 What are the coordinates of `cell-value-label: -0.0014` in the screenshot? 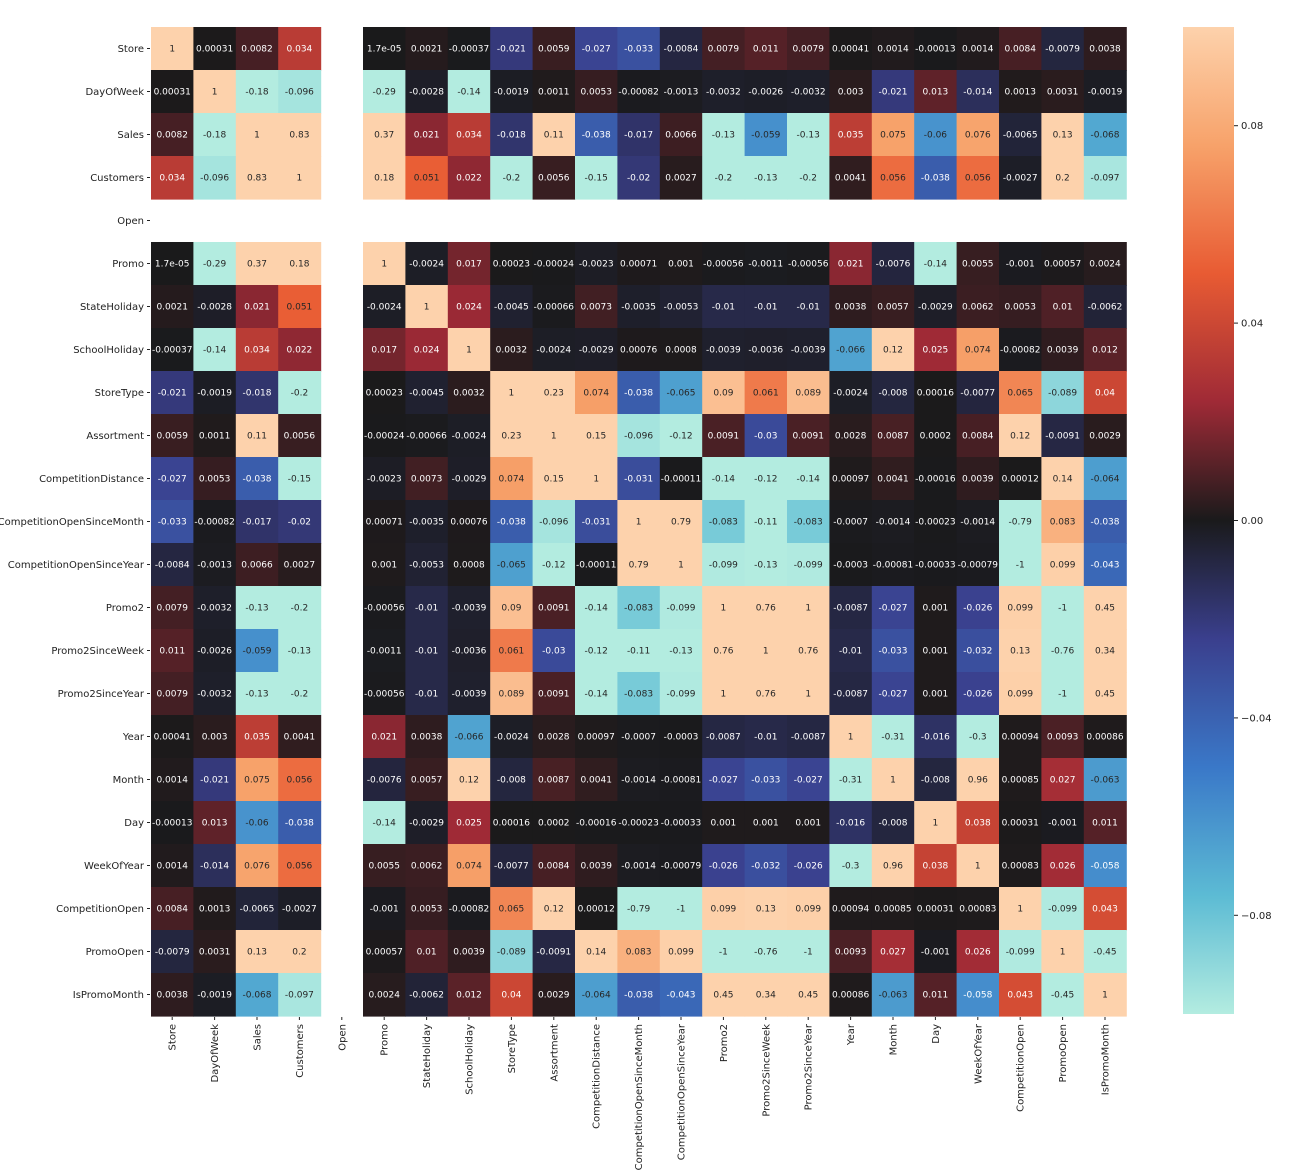 It's located at (638, 781).